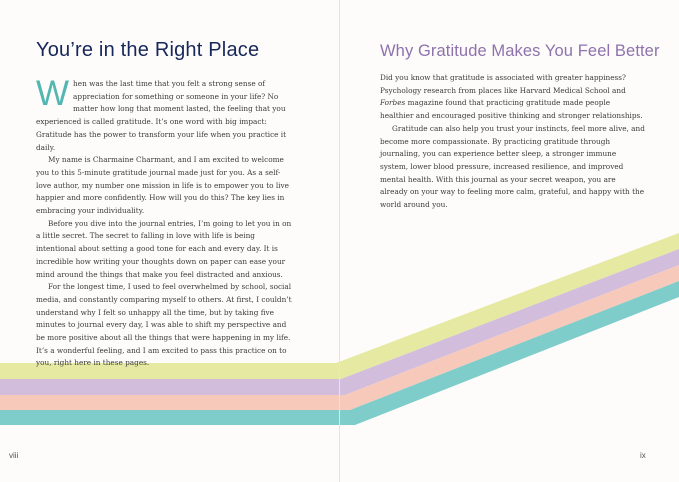 This screenshot has width=679, height=482. What do you see at coordinates (643, 455) in the screenshot?
I see `page-number-right: ix` at bounding box center [643, 455].